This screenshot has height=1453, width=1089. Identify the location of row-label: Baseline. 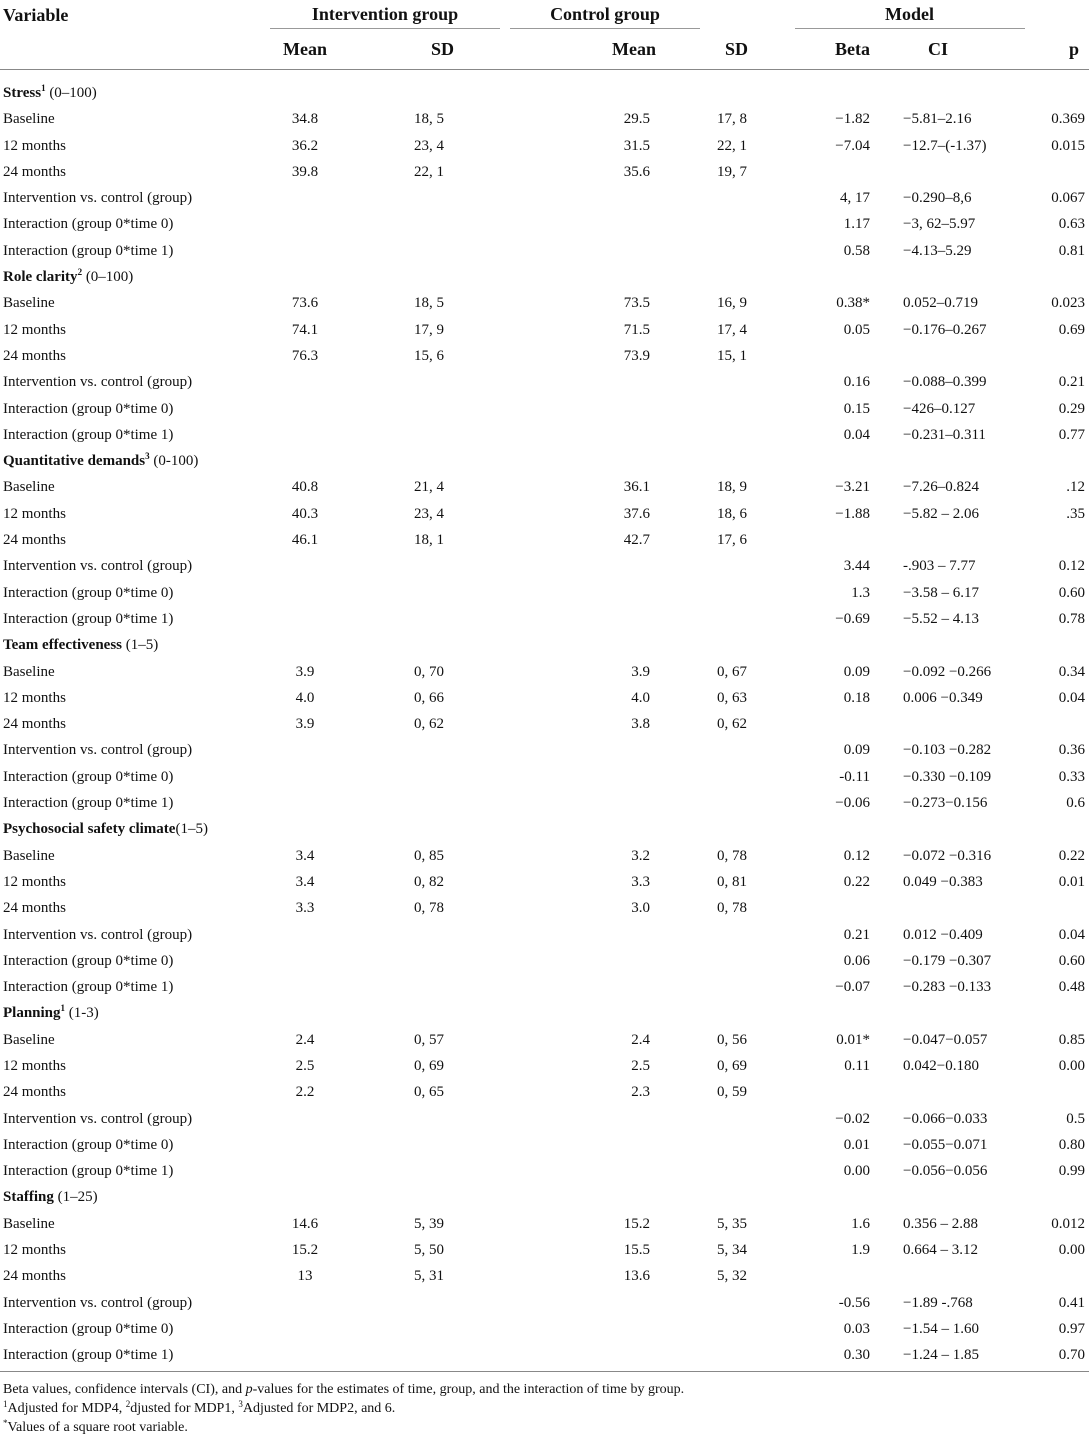
(29, 855).